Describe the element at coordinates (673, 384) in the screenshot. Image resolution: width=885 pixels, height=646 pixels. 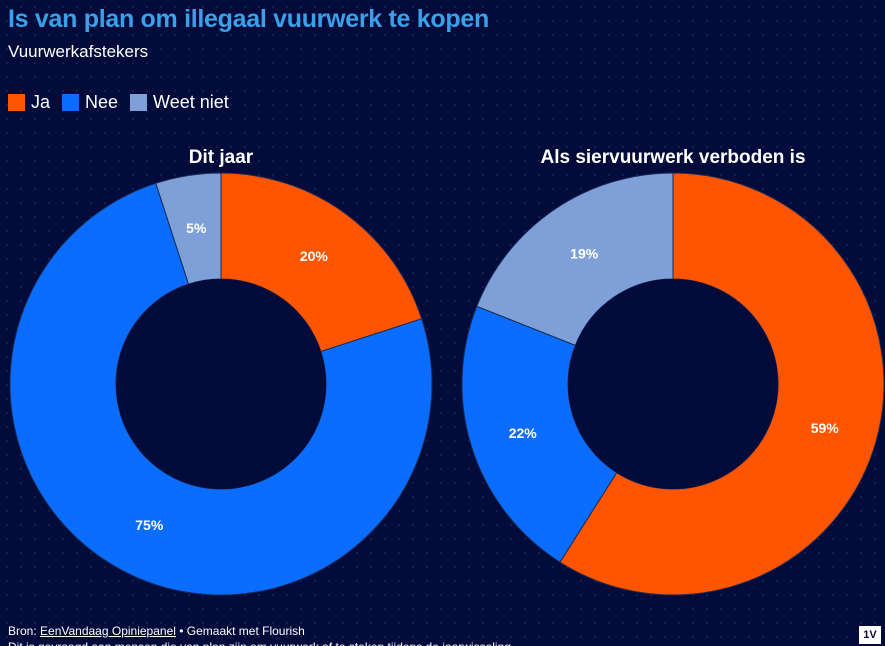
I see `donut-hole-verbod` at that location.